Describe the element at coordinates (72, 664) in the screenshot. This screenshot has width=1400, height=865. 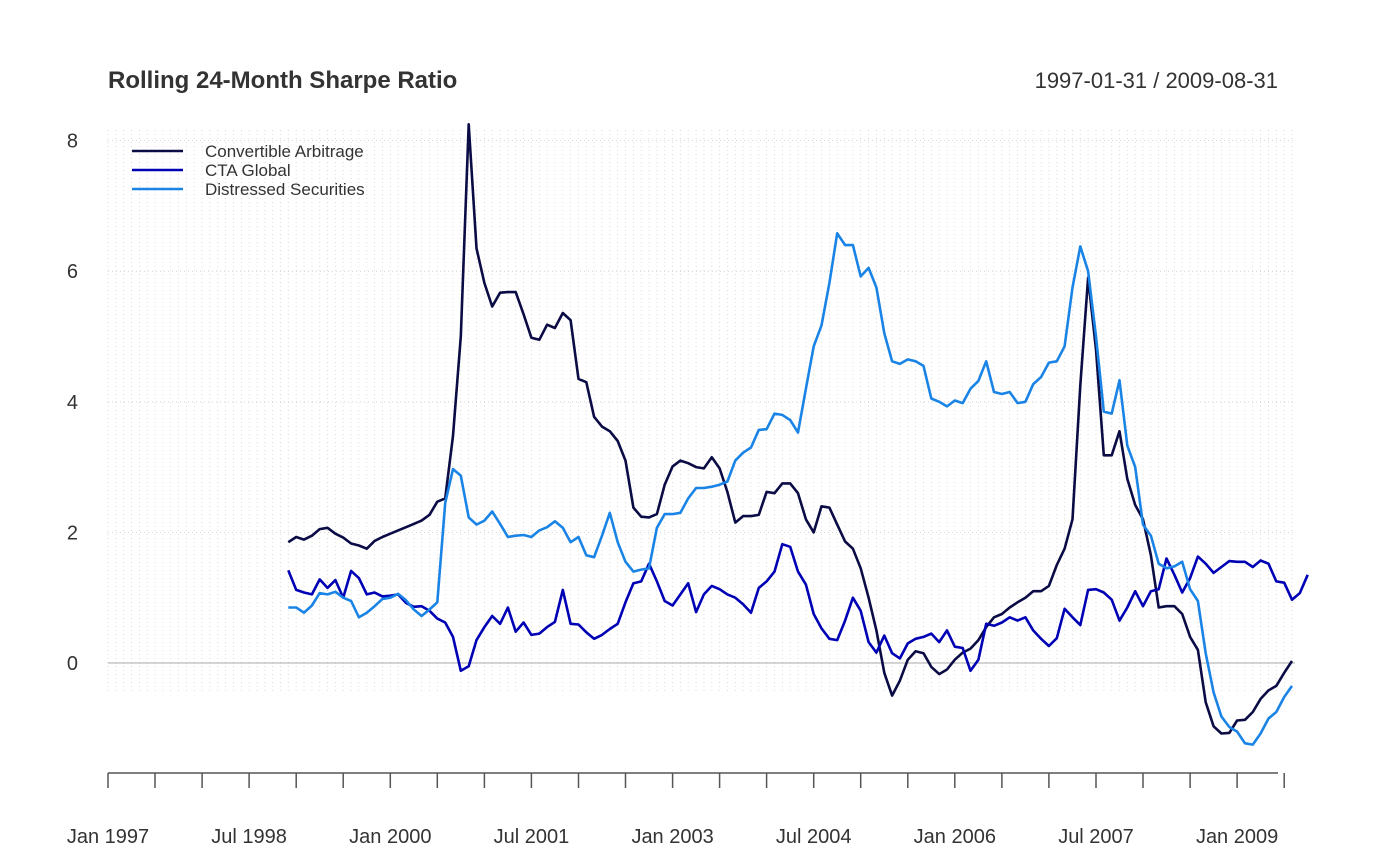
I see `y-tick-label: 0` at that location.